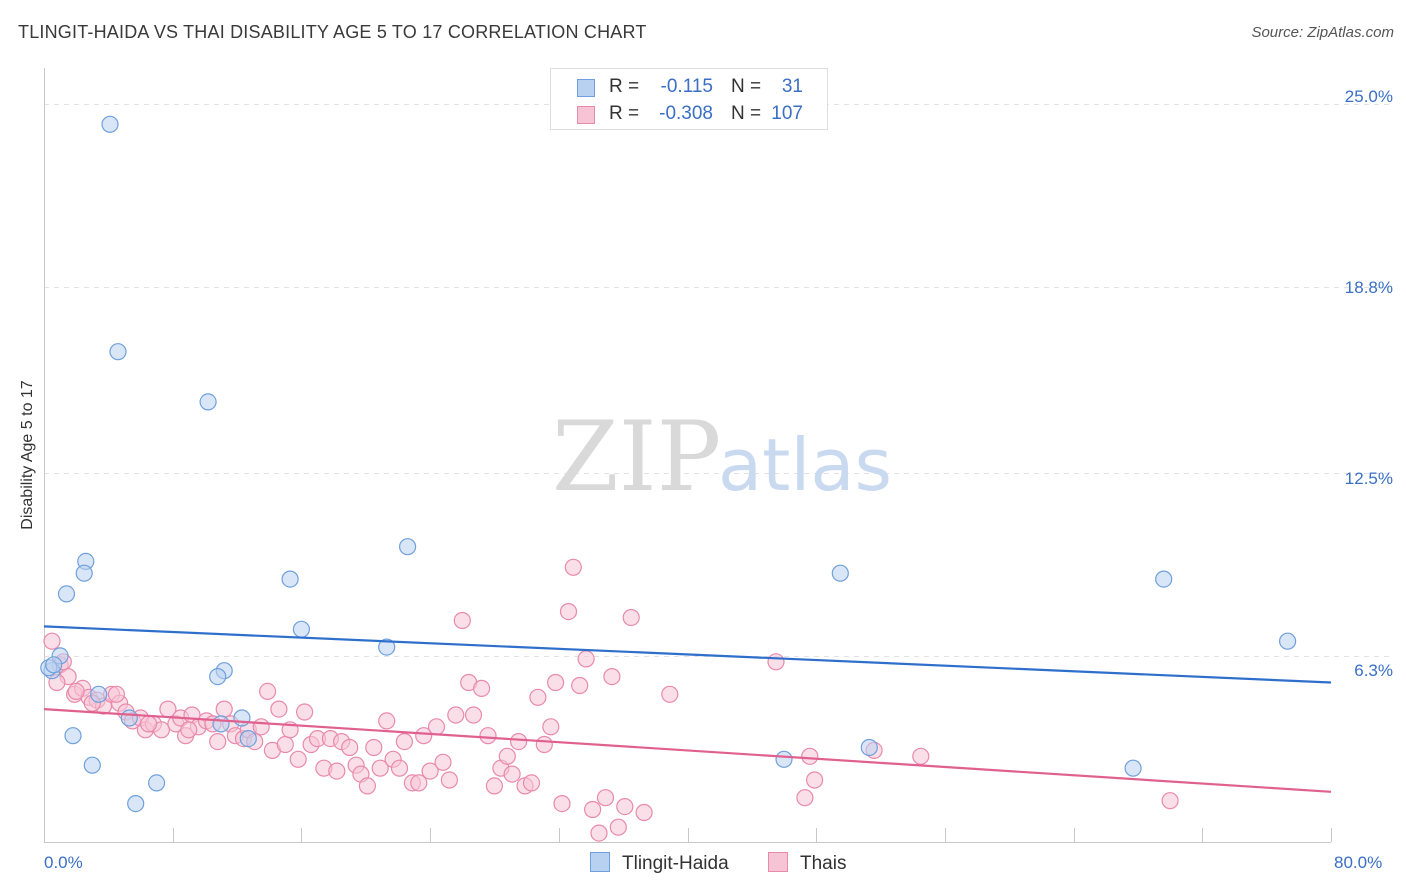 The image size is (1406, 892). What do you see at coordinates (586, 115) in the screenshot?
I see `legend-swatch-pink` at bounding box center [586, 115].